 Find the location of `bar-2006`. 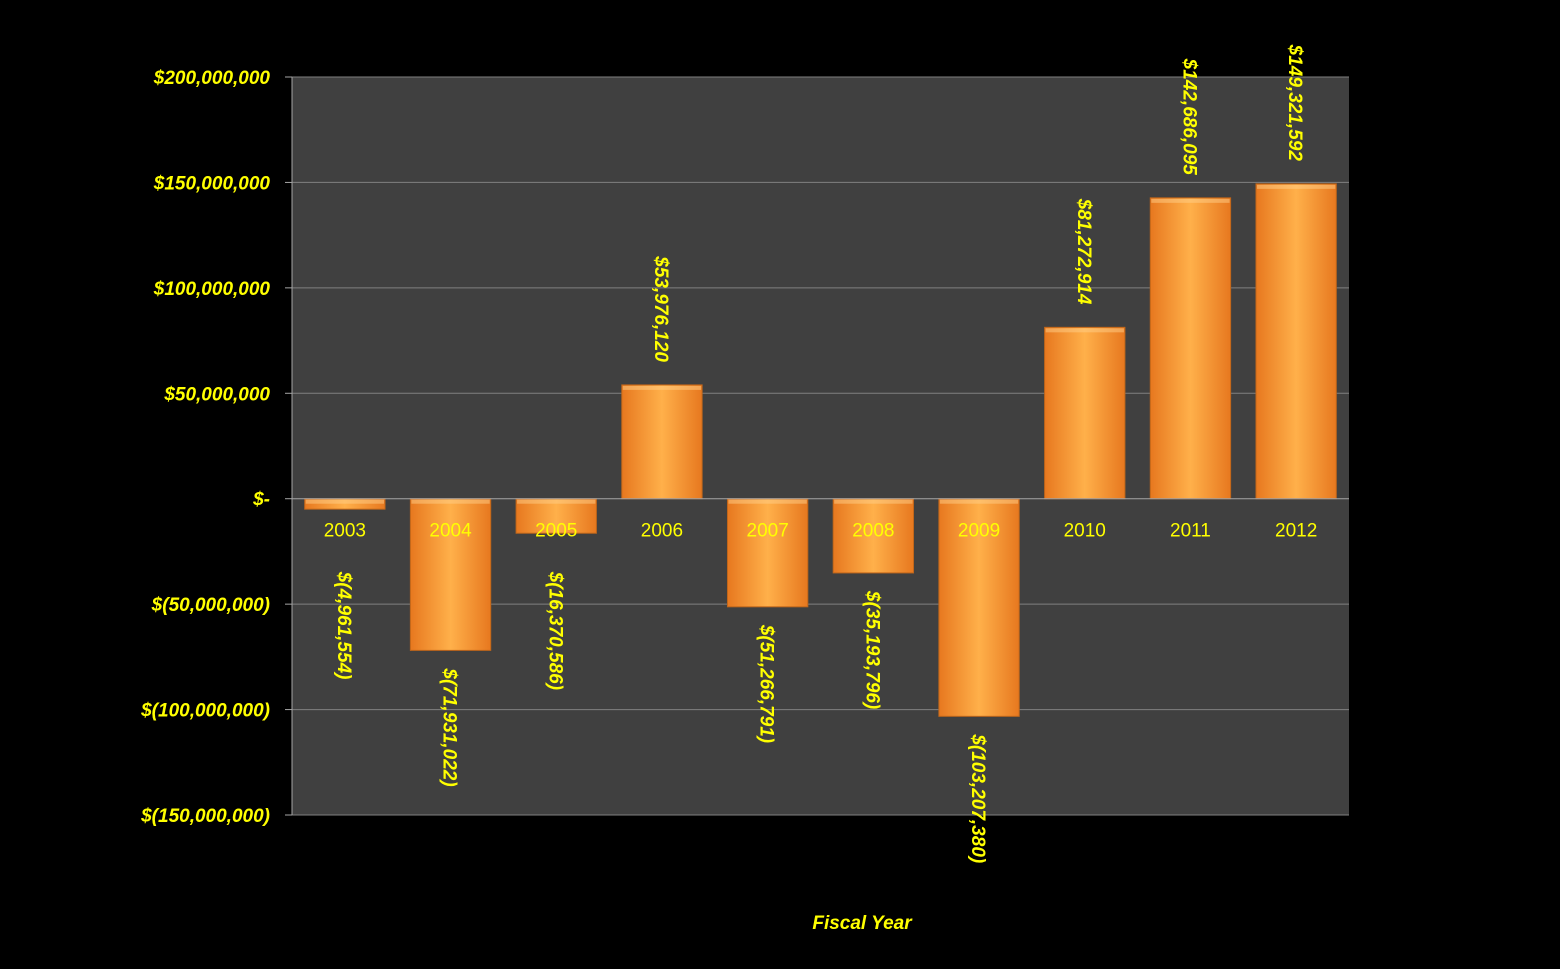

bar-2006 is located at coordinates (662, 442).